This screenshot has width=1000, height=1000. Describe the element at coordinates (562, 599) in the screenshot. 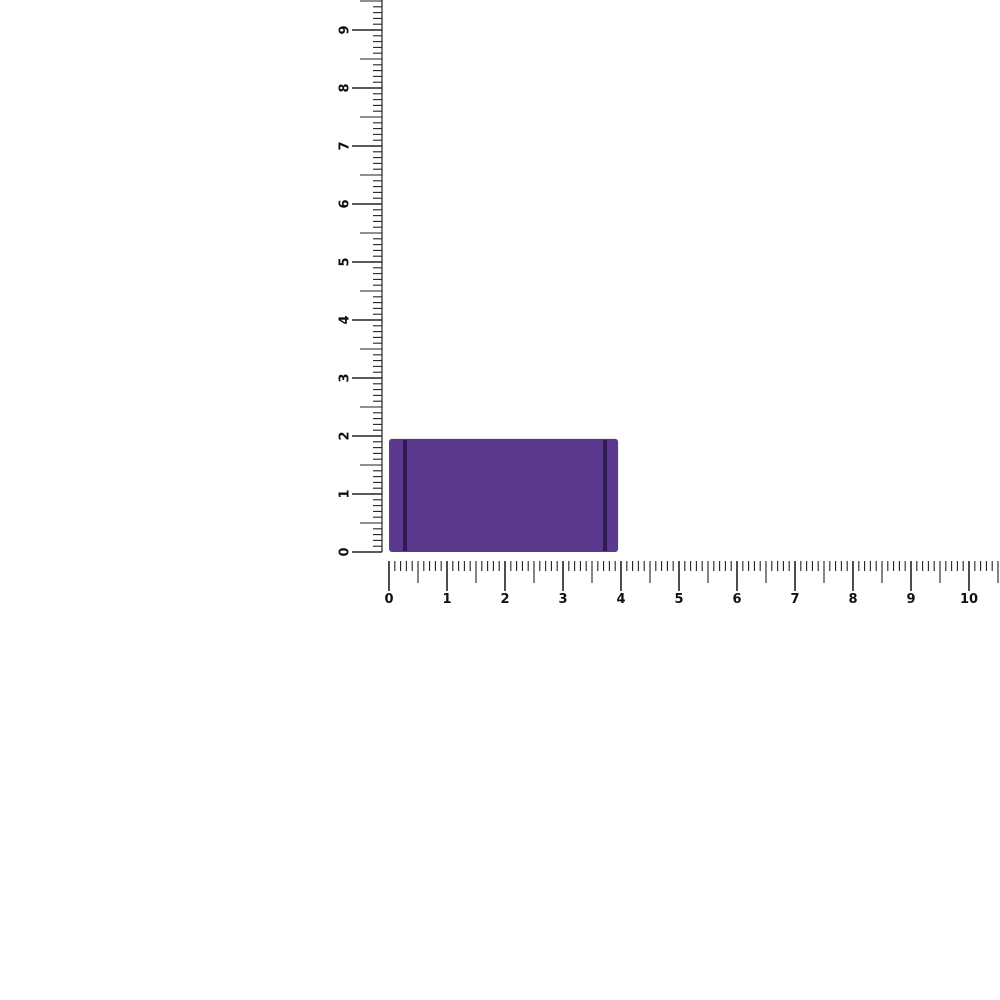

I see `x-tick-label: 3` at that location.